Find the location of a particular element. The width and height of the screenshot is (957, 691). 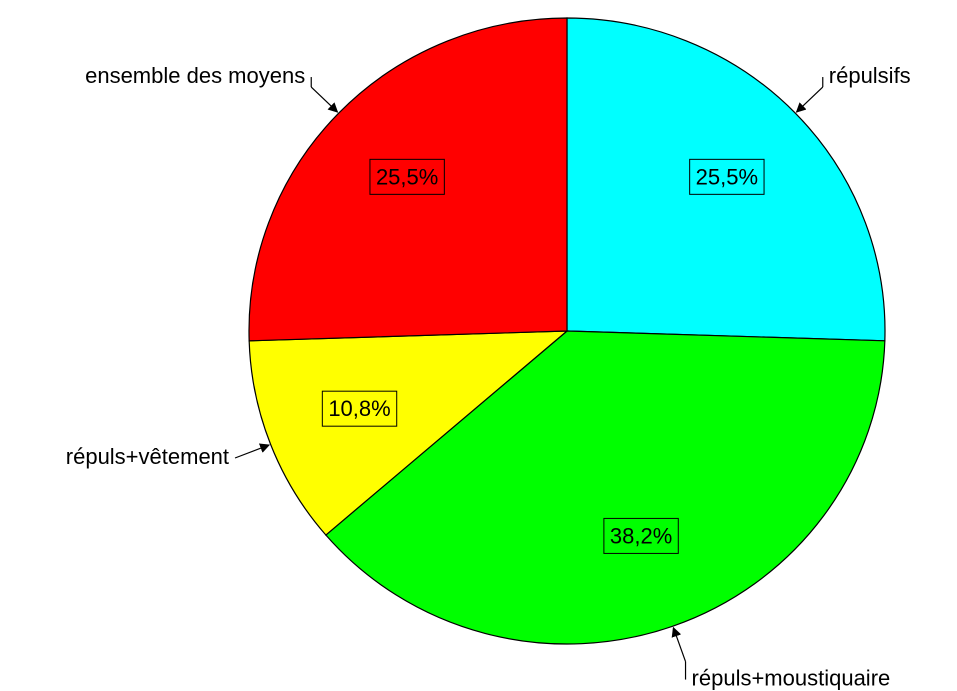

value-label: 10,8% is located at coordinates (359, 408).